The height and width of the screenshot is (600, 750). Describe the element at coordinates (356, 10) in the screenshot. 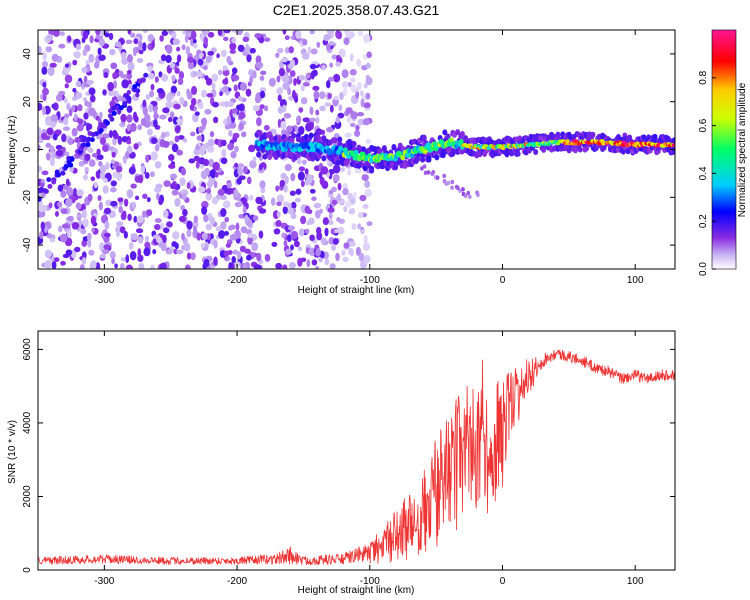

I see `chart-title: C2E1.2025.358.07.43.G21` at that location.